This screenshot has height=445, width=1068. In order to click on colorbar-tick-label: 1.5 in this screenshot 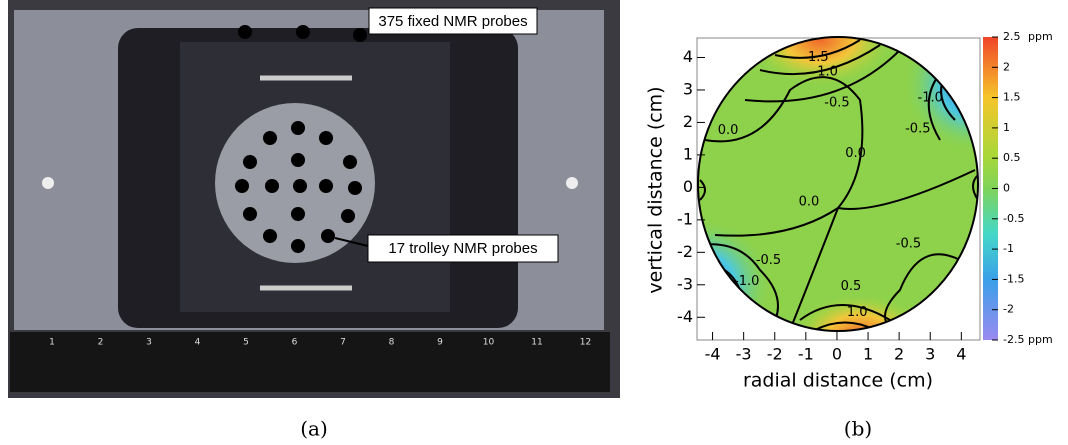, I will do `click(1012, 97)`.